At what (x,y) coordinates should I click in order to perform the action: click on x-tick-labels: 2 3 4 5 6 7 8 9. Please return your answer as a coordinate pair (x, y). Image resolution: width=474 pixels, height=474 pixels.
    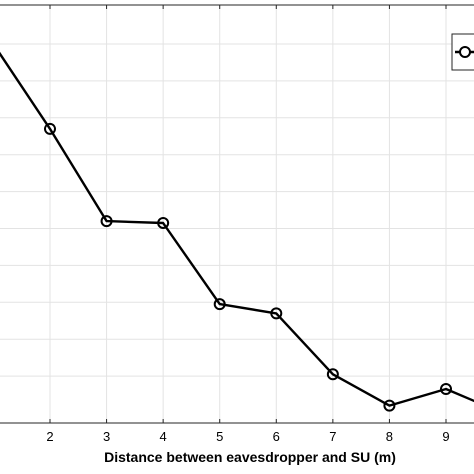
    Looking at the image, I should click on (247, 436).